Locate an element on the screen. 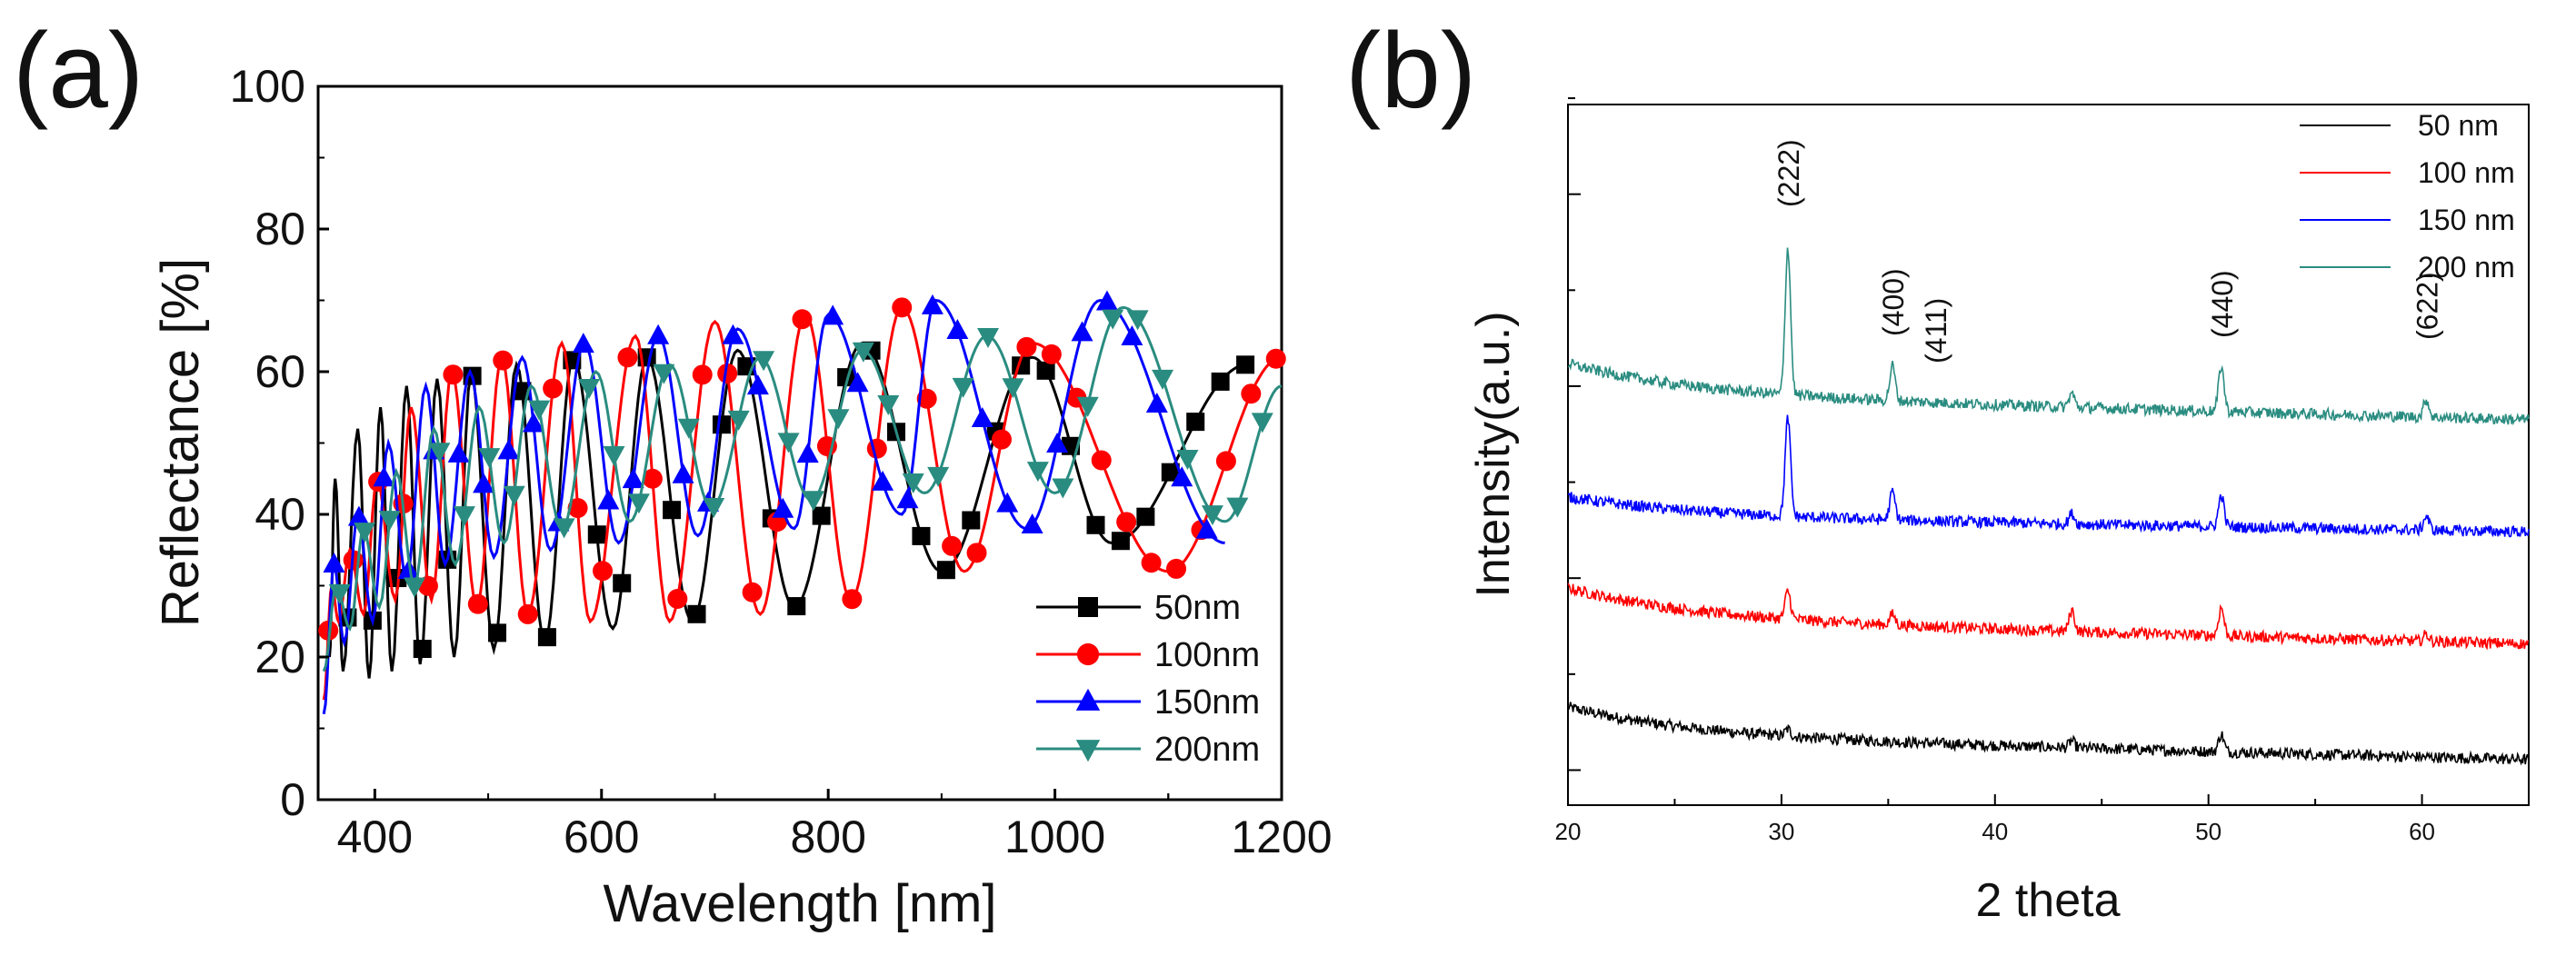  y-tick-label-a: 100 is located at coordinates (267, 86).